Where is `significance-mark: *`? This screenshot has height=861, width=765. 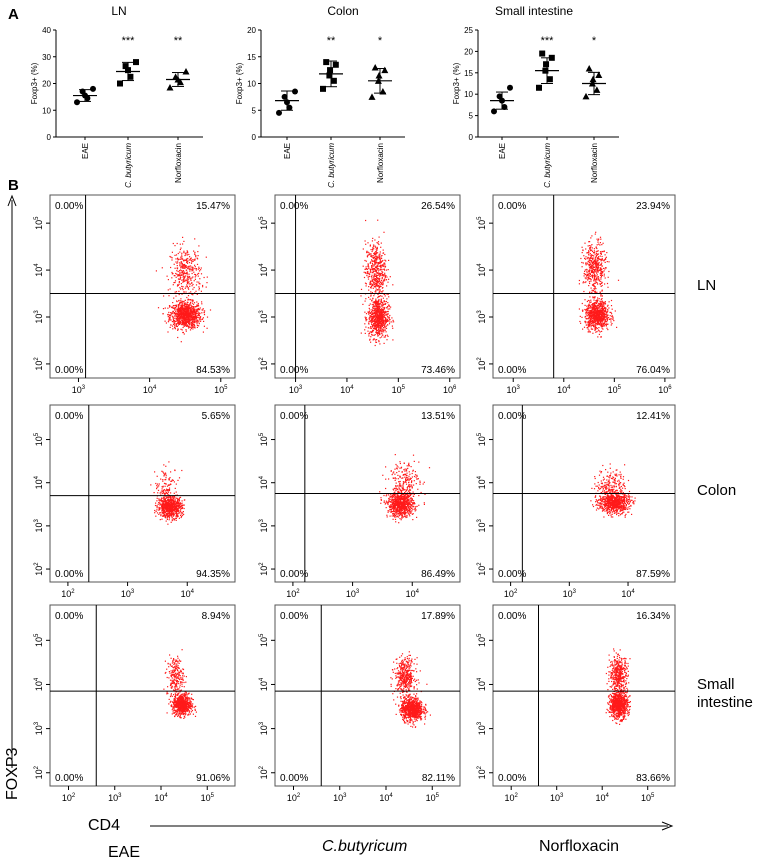
significance-mark: * is located at coordinates (380, 41).